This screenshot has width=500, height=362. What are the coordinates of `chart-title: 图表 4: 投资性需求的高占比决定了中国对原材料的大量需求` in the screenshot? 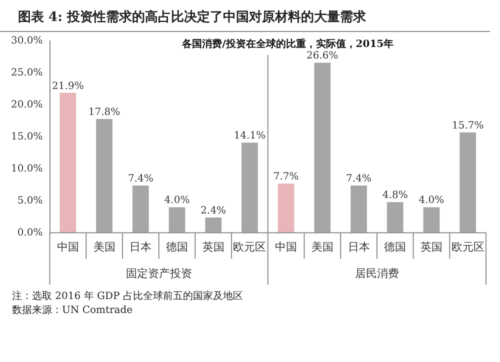 It's located at (245, 16).